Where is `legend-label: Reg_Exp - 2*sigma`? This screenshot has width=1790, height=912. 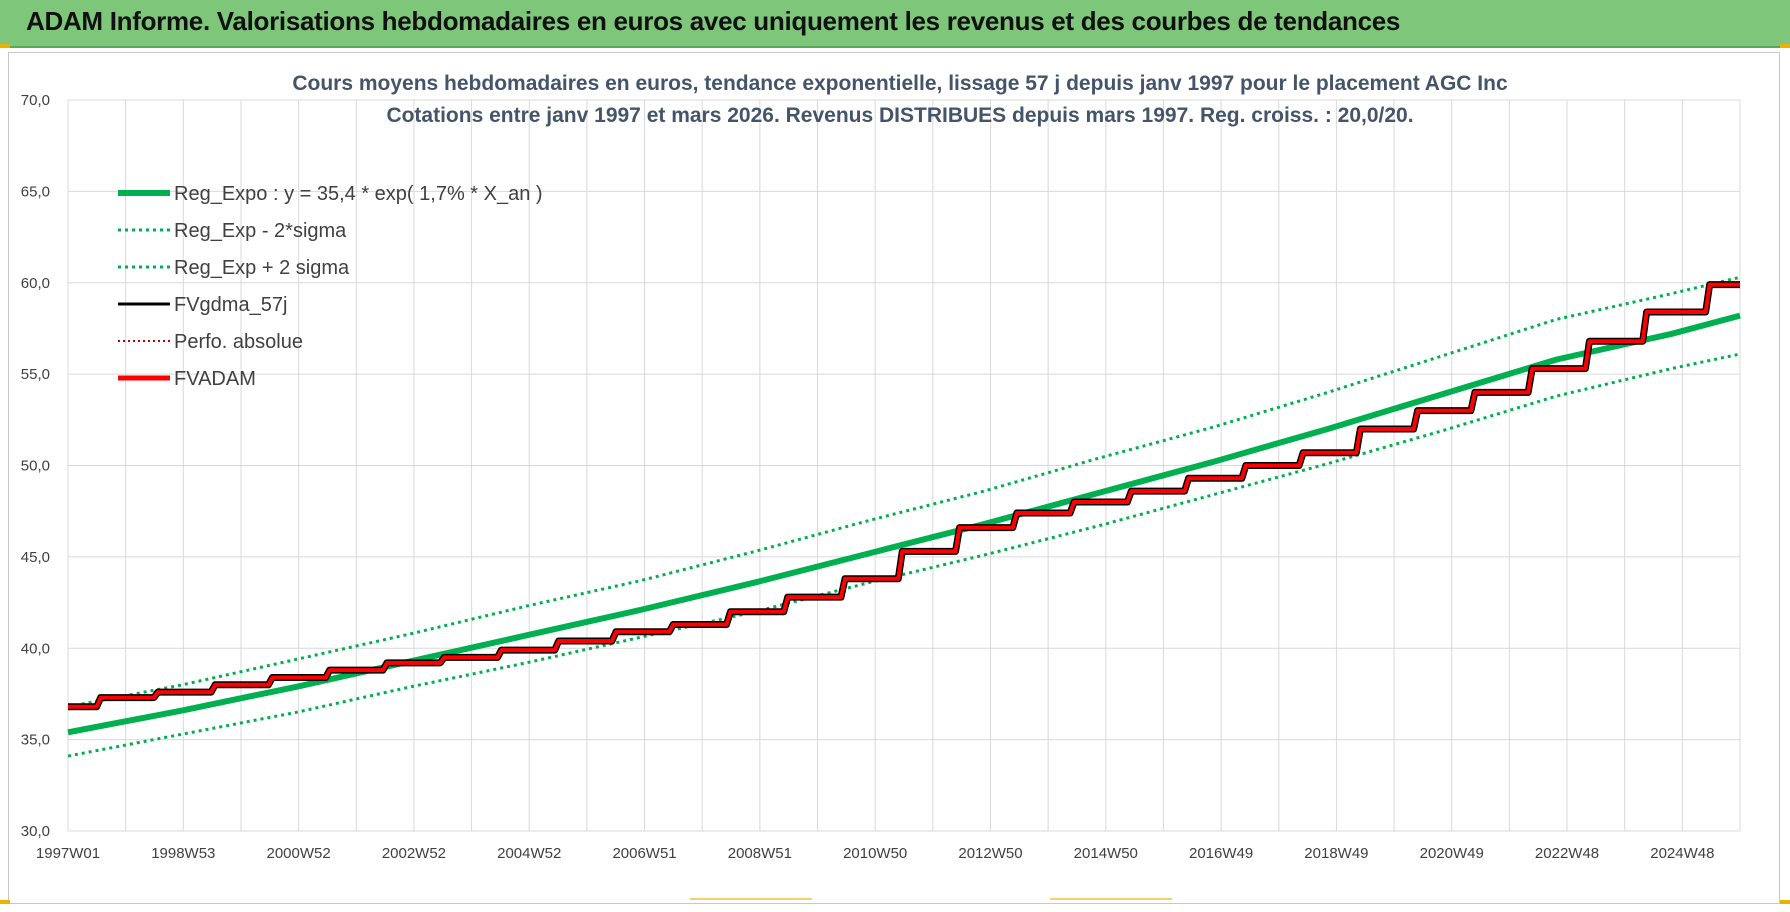
legend-label: Reg_Exp - 2*sigma is located at coordinates (260, 231).